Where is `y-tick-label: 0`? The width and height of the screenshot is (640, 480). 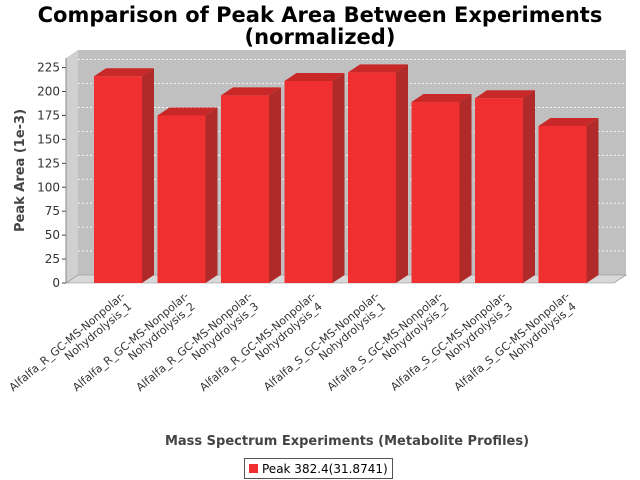 y-tick-label: 0 is located at coordinates (56, 283).